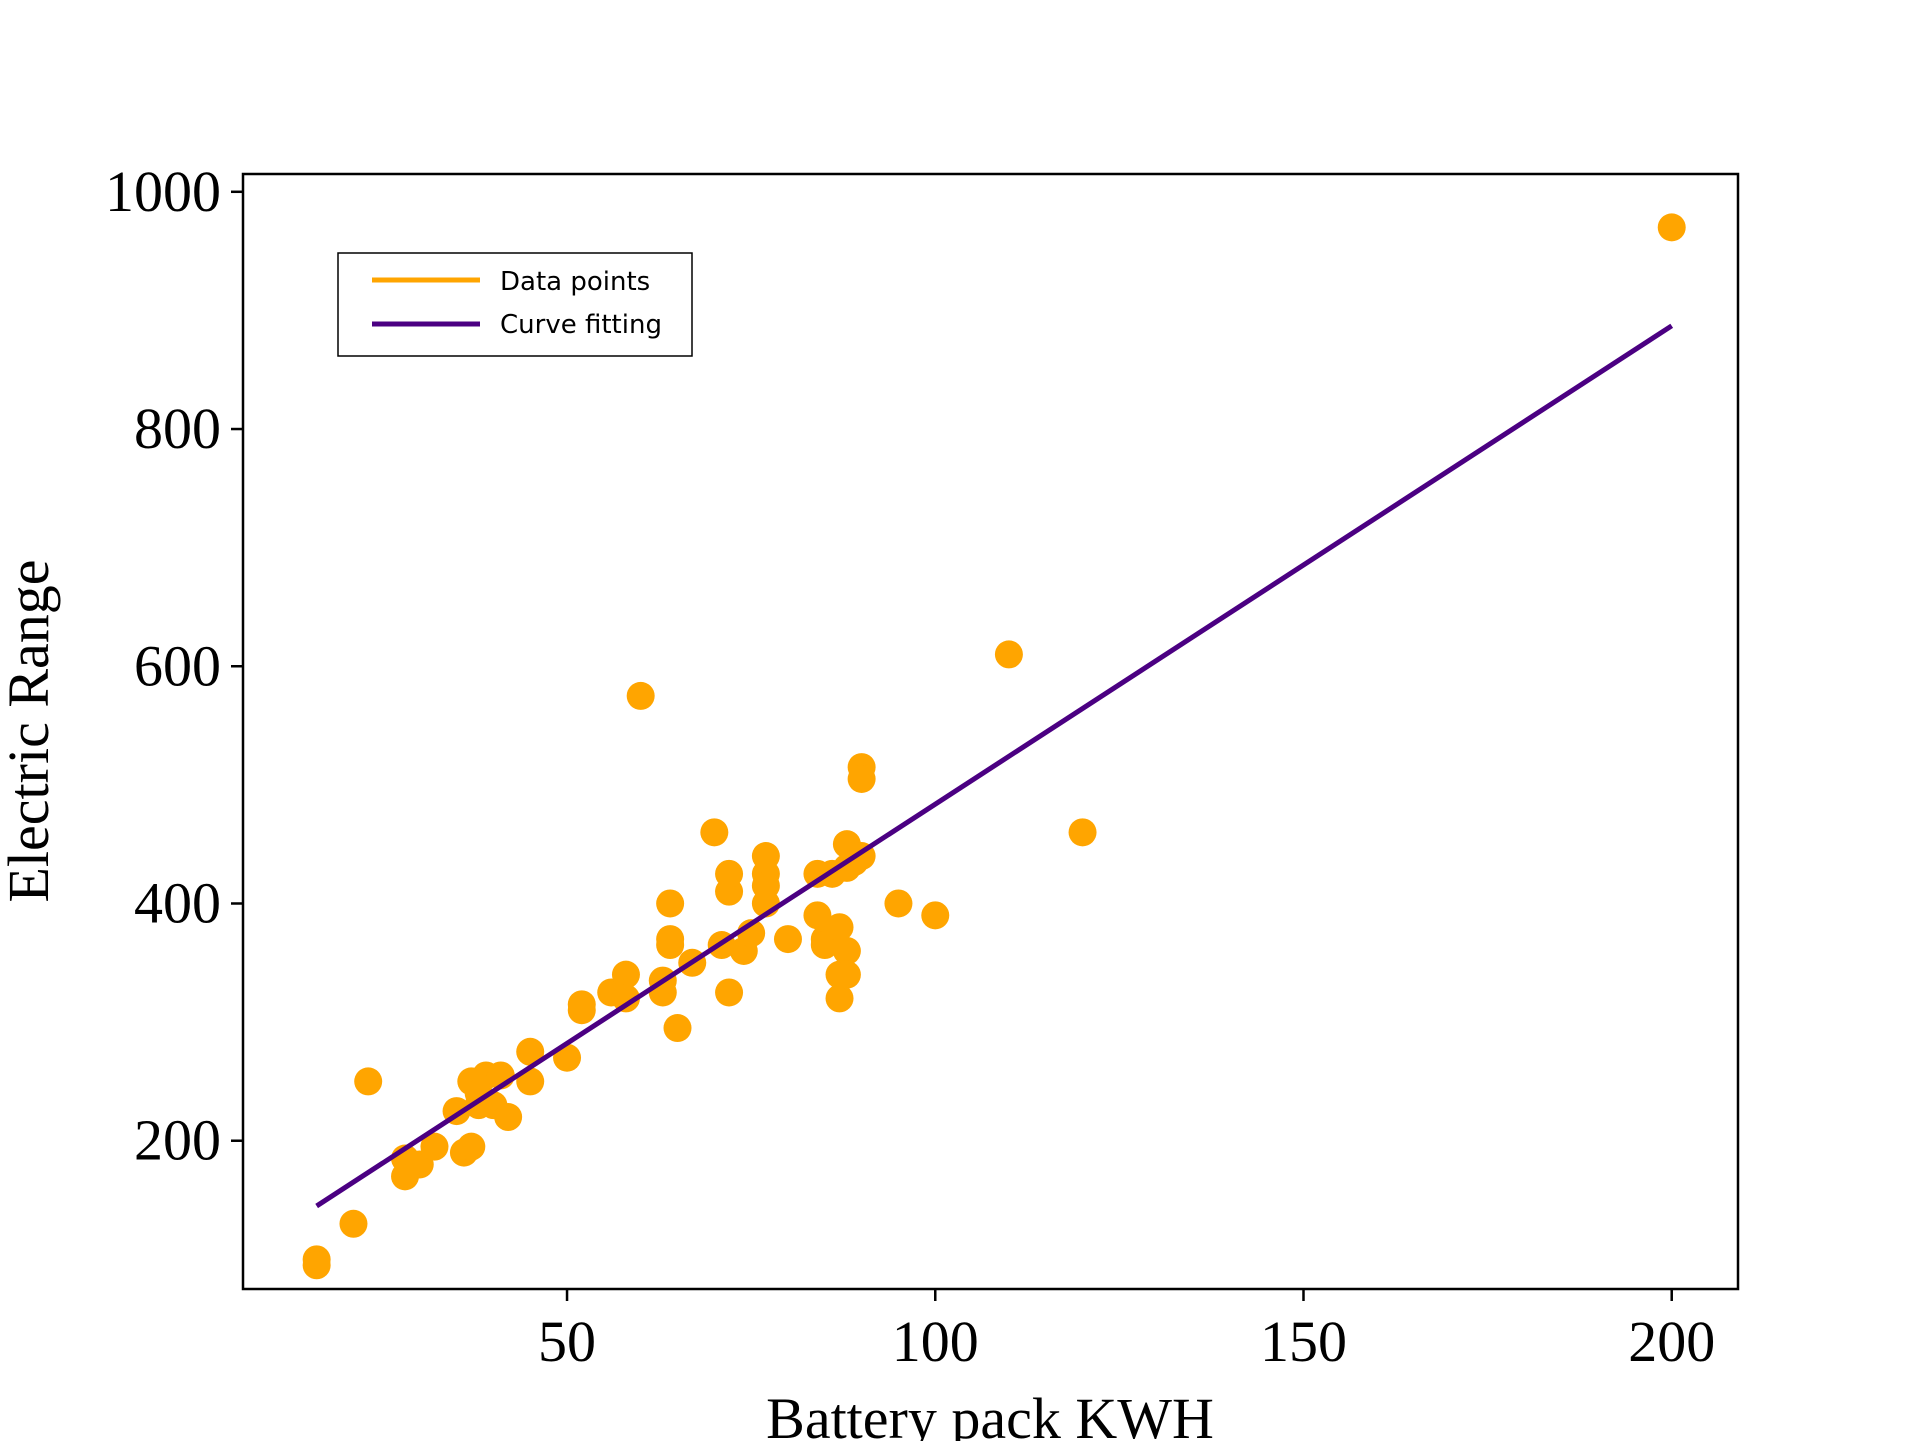  I want to click on y-tick-label: 200, so click(177, 1140).